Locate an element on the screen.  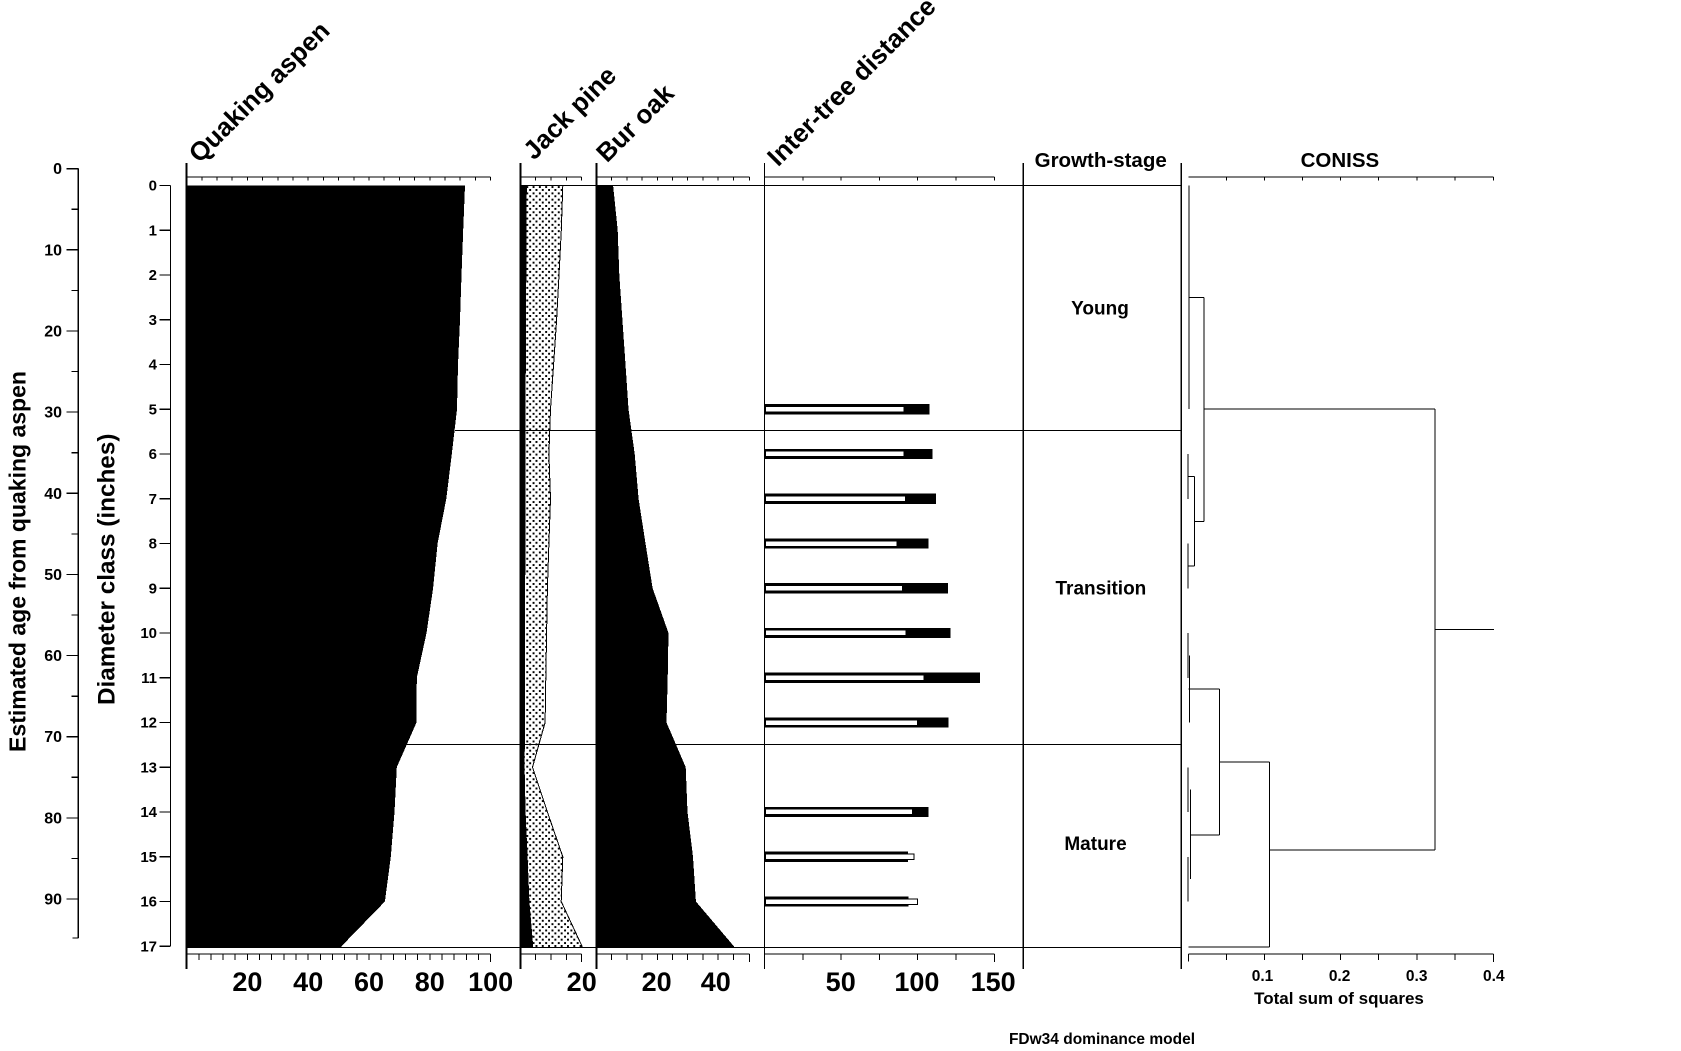
svg-text: 3 is located at coordinates (153, 320).